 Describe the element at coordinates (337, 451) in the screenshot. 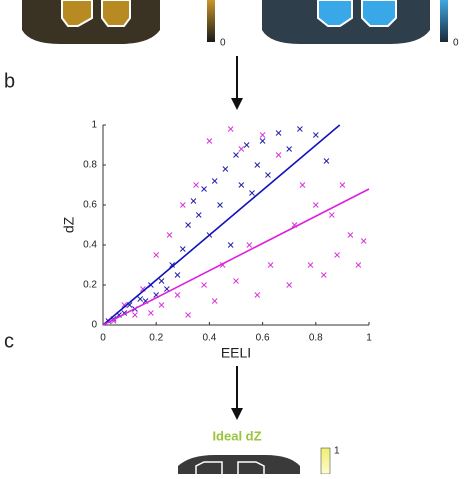

I see `colorbar-label: 1` at that location.